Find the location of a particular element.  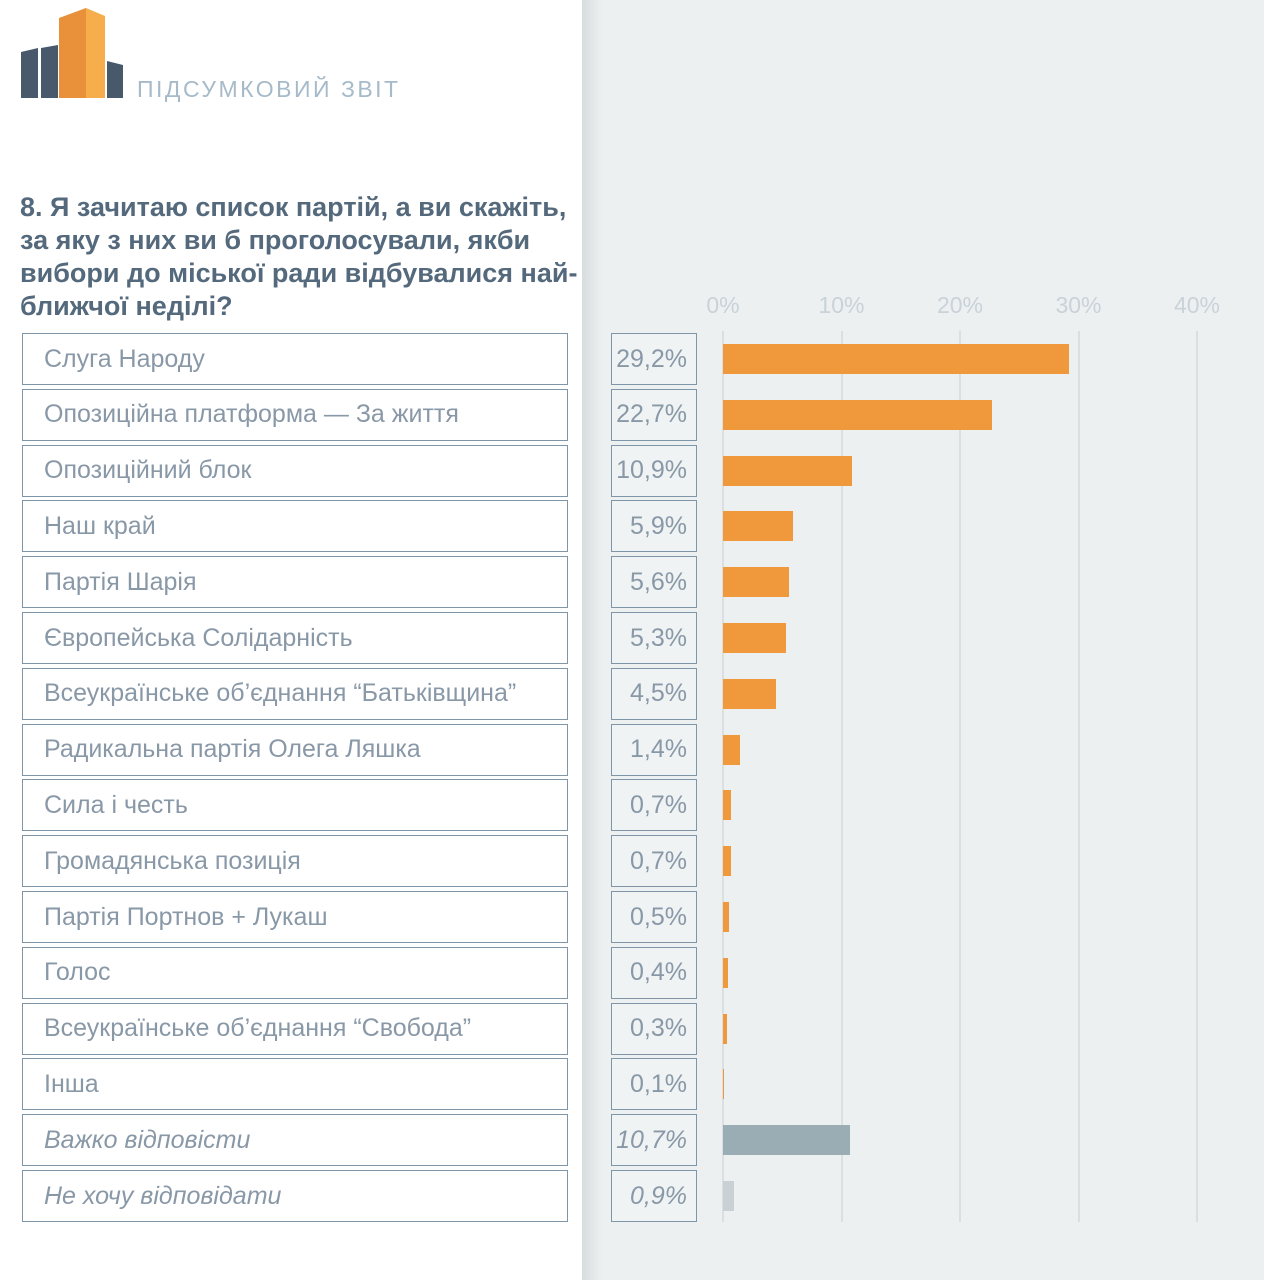

value-cell: 22,7% is located at coordinates (654, 414).